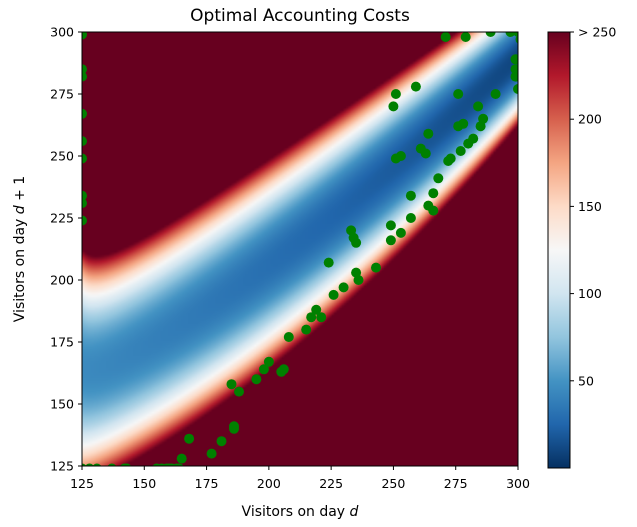  I want to click on x-axis-label: Visitors on day d, so click(300, 512).